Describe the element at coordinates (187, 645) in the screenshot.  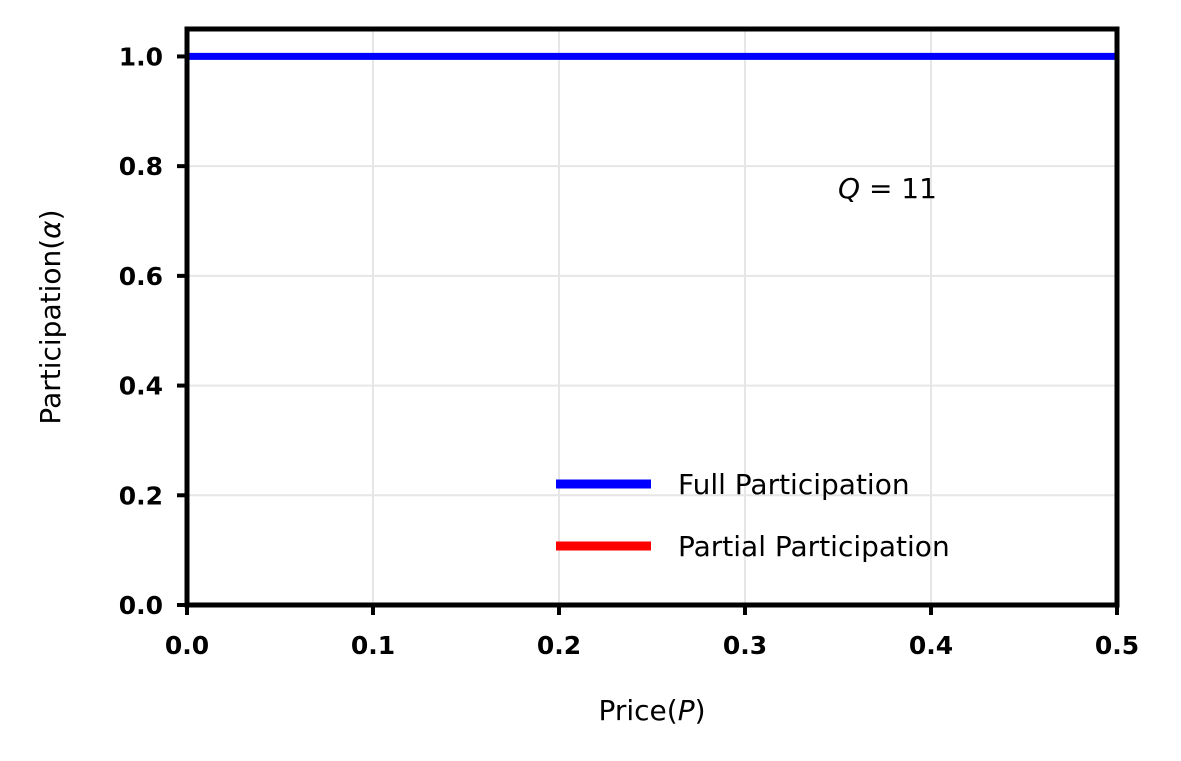
I see `x-tick-label: 0.0` at that location.